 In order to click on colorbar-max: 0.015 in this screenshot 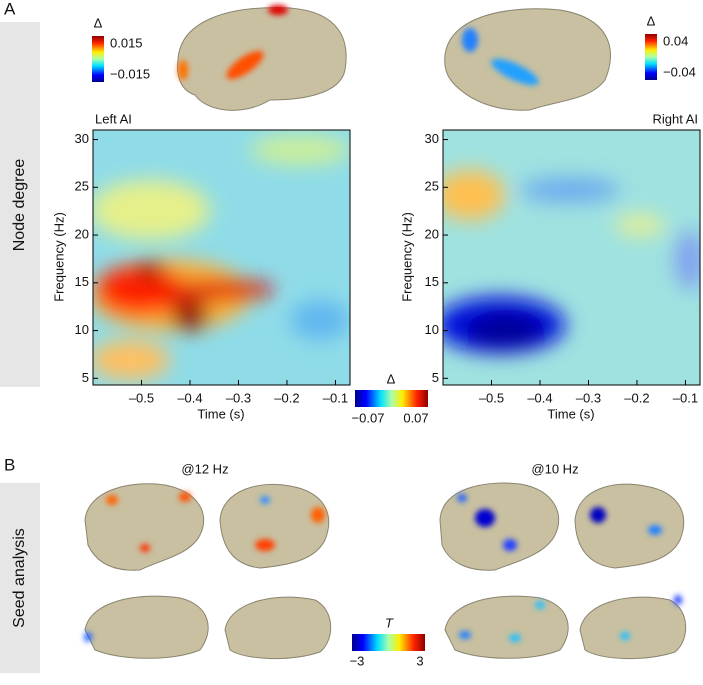, I will do `click(126, 42)`.